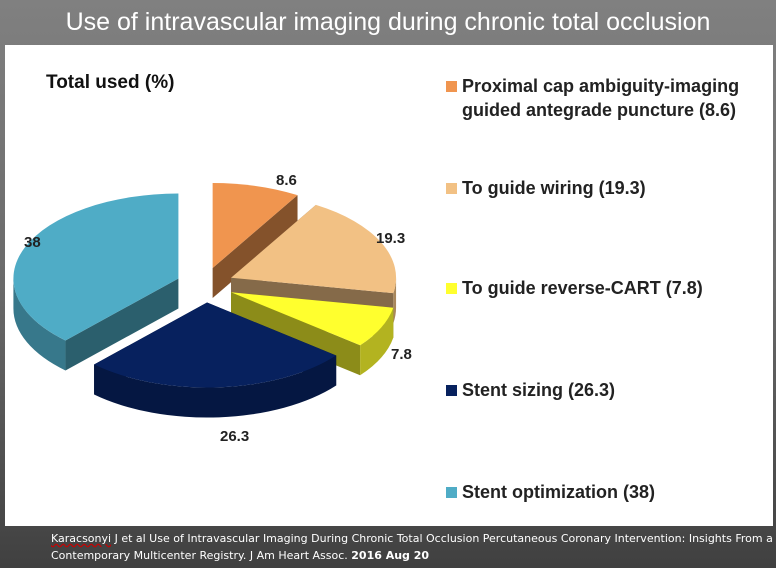 The image size is (776, 568). I want to click on legend-item-2: To guide reverse-CART (7.8), so click(604, 288).